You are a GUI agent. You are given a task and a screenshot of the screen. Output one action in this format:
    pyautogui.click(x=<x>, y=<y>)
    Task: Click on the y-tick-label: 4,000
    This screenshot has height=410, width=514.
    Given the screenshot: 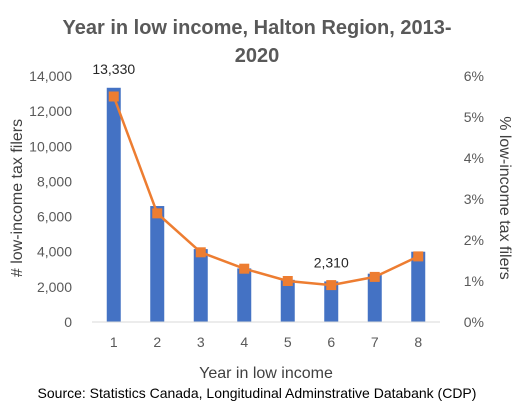 What is the action you would take?
    pyautogui.click(x=54, y=252)
    